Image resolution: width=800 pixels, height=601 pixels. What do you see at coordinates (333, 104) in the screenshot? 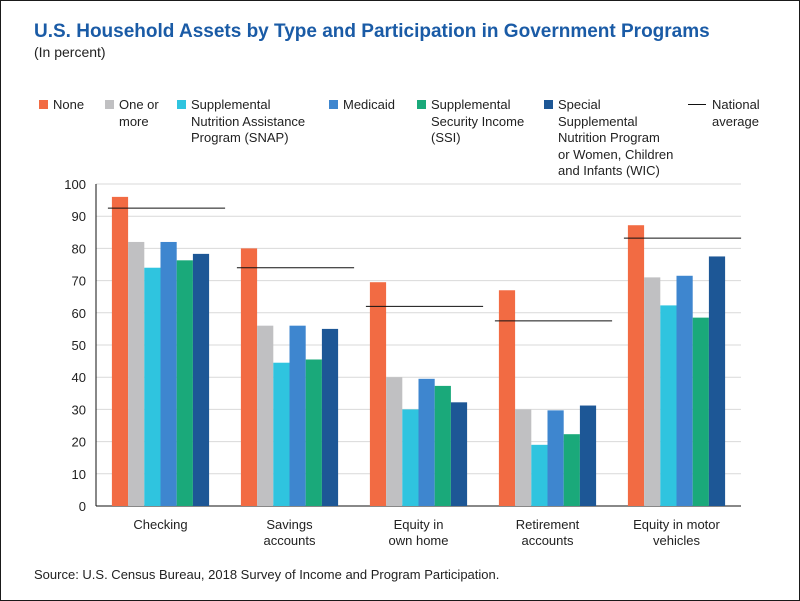
I see `legend-swatch-medicaid` at bounding box center [333, 104].